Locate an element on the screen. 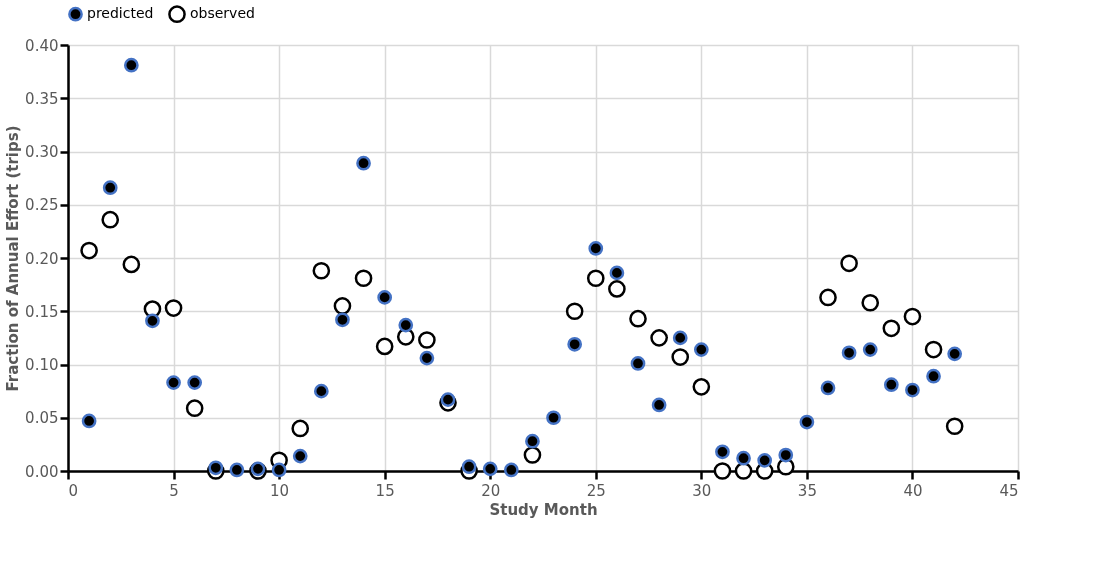 This screenshot has width=1113, height=586. x-tick-label: 10 is located at coordinates (280, 490).